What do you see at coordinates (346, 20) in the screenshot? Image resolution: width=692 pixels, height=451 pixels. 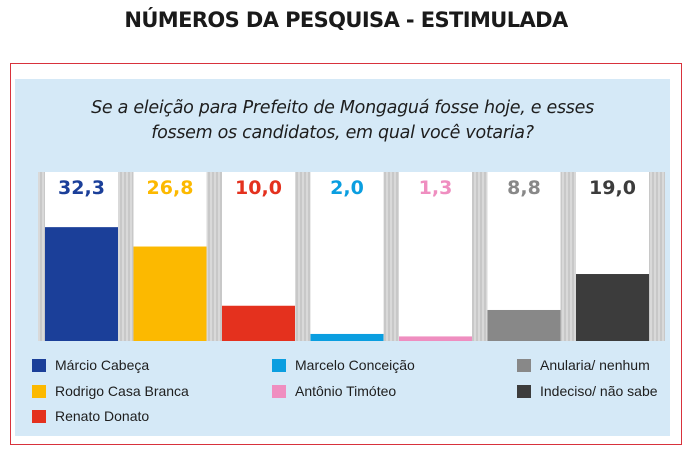 I see `page-heading: NÚMEROS DA PESQUISA - ESTIMULADA` at bounding box center [346, 20].